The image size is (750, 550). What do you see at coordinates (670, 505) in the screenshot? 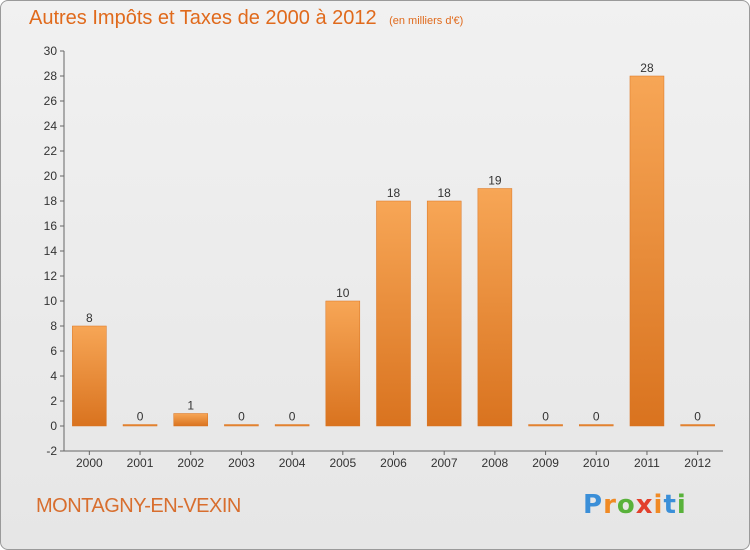
I see `logo-letter: t` at bounding box center [670, 505].